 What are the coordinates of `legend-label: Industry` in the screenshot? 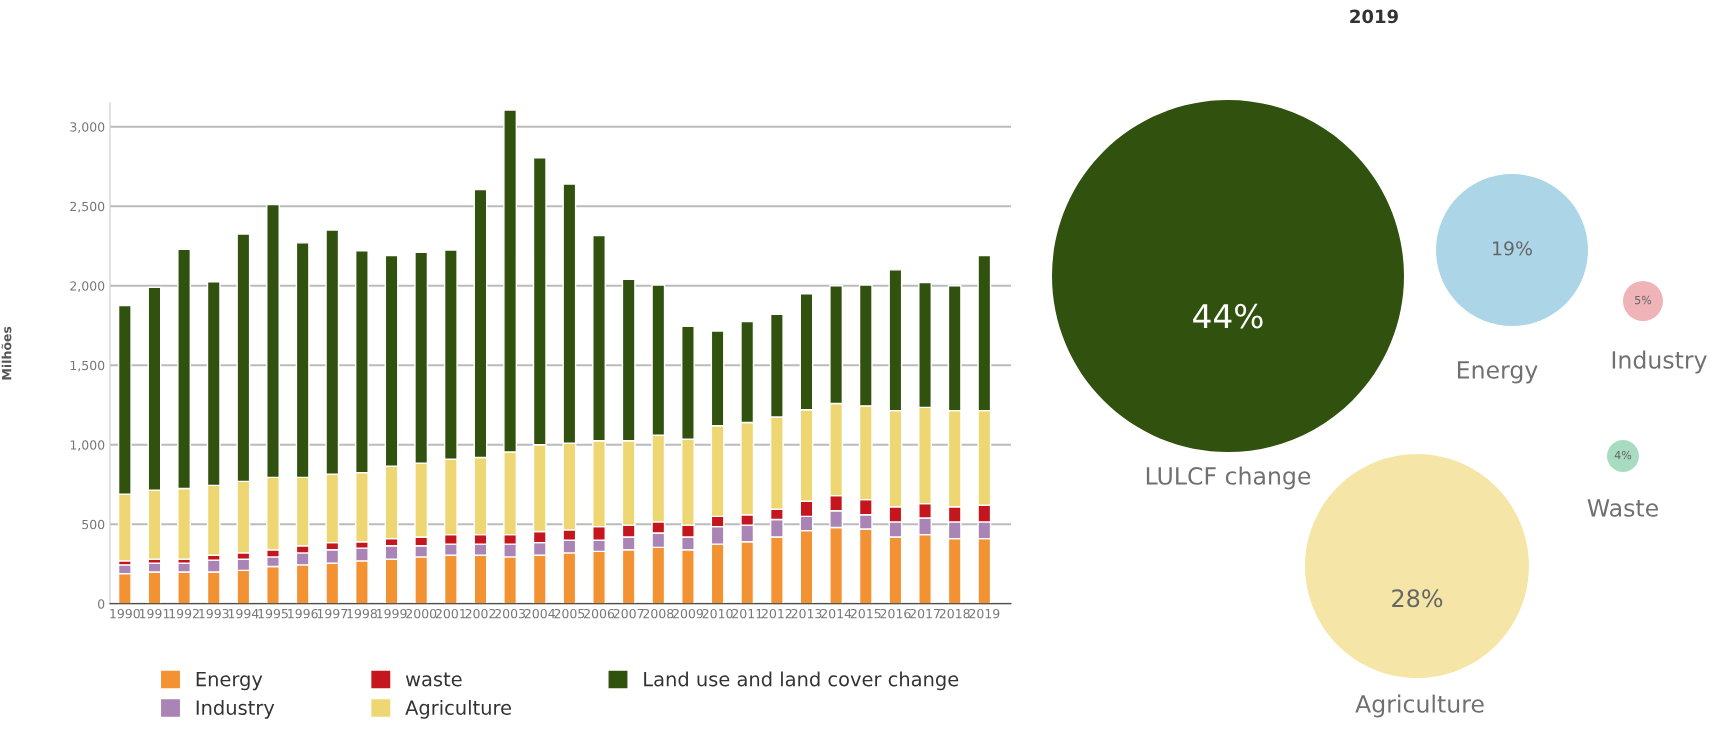 It's located at (235, 709).